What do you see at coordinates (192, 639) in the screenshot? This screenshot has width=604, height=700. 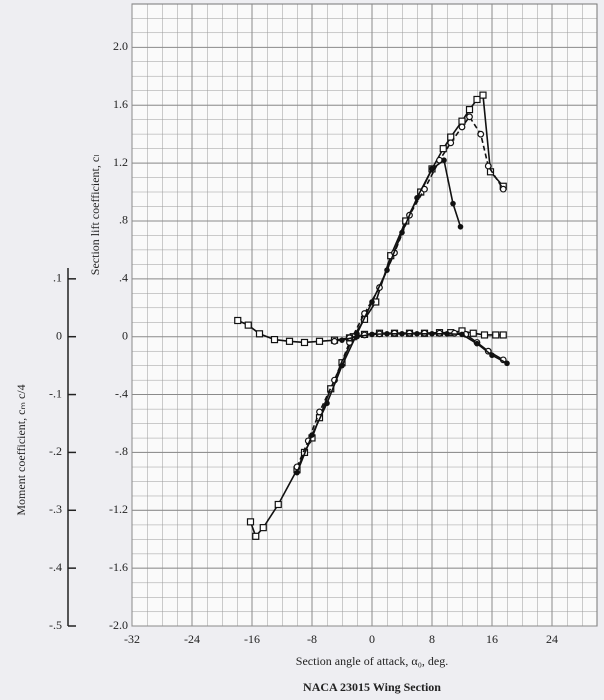 I see `x-tick-label: -24` at bounding box center [192, 639].